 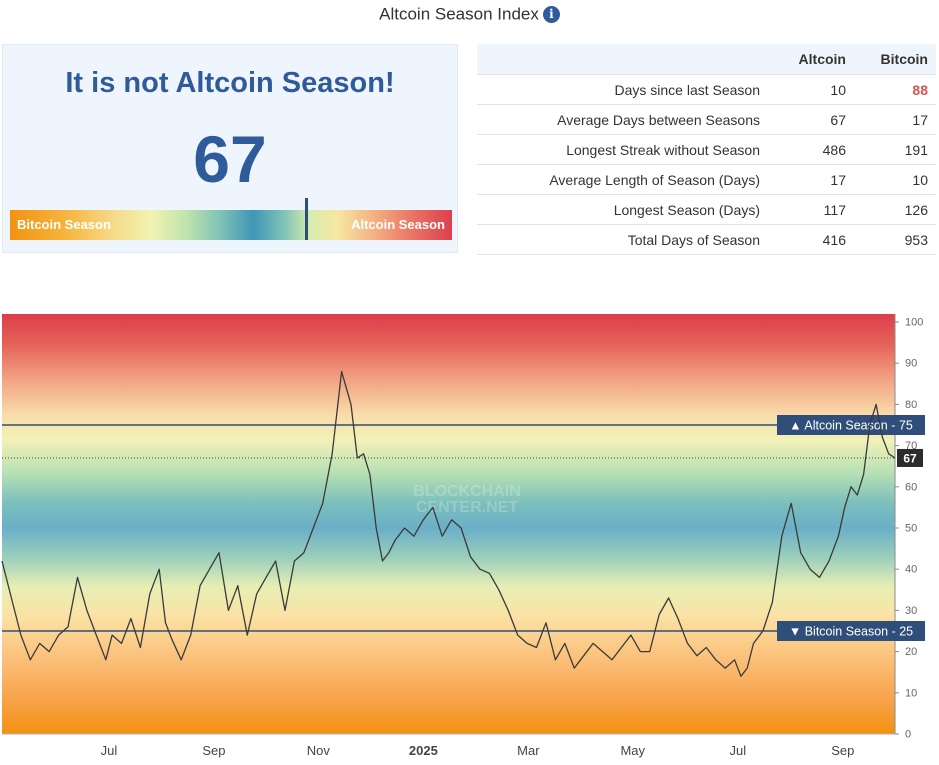 I want to click on bitcoin-value: 88, so click(x=895, y=89).